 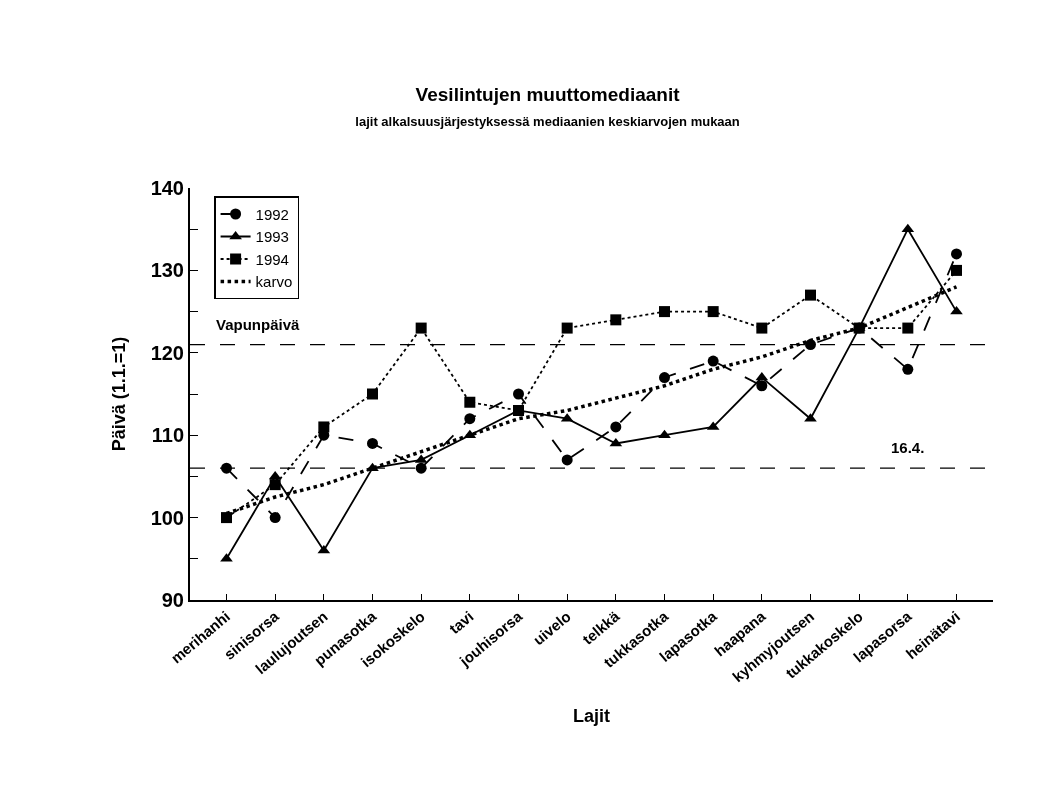 I want to click on legend-label: 1994, so click(x=272, y=259).